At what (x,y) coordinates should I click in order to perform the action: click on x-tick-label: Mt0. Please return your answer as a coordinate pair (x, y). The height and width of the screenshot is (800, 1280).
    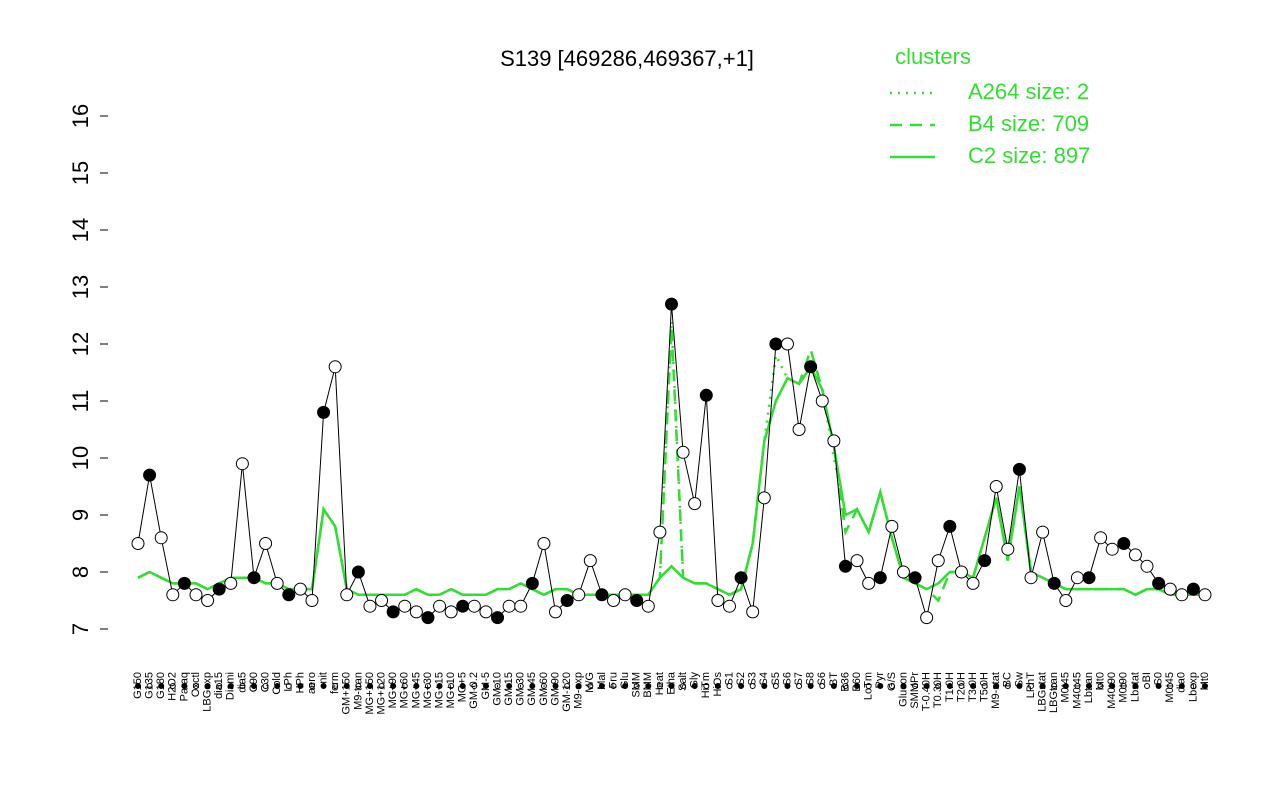
    Looking at the image, I should click on (1101, 681).